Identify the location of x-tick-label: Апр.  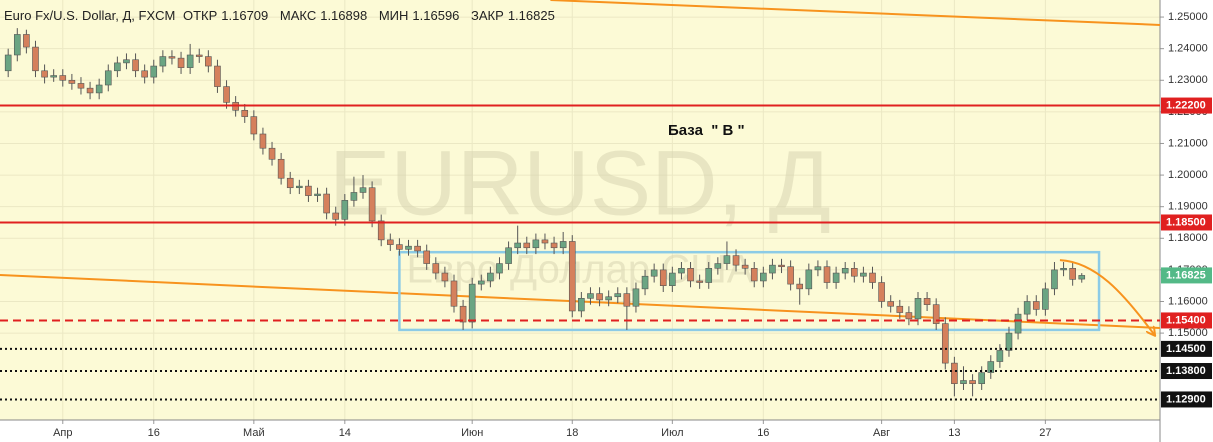
(62, 433).